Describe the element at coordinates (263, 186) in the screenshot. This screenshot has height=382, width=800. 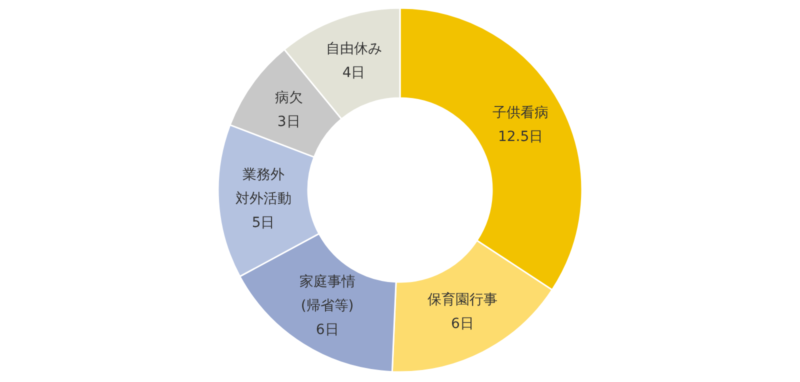
I see `slice-label: 業務外対外活動` at that location.